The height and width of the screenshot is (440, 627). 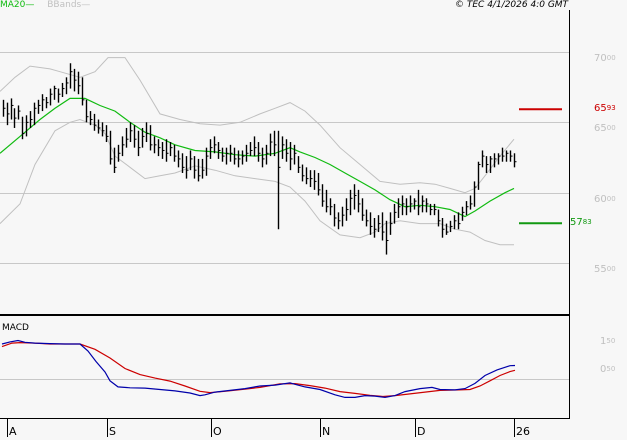 What do you see at coordinates (261, 428) in the screenshot?
I see `x-axis-ticks` at bounding box center [261, 428].